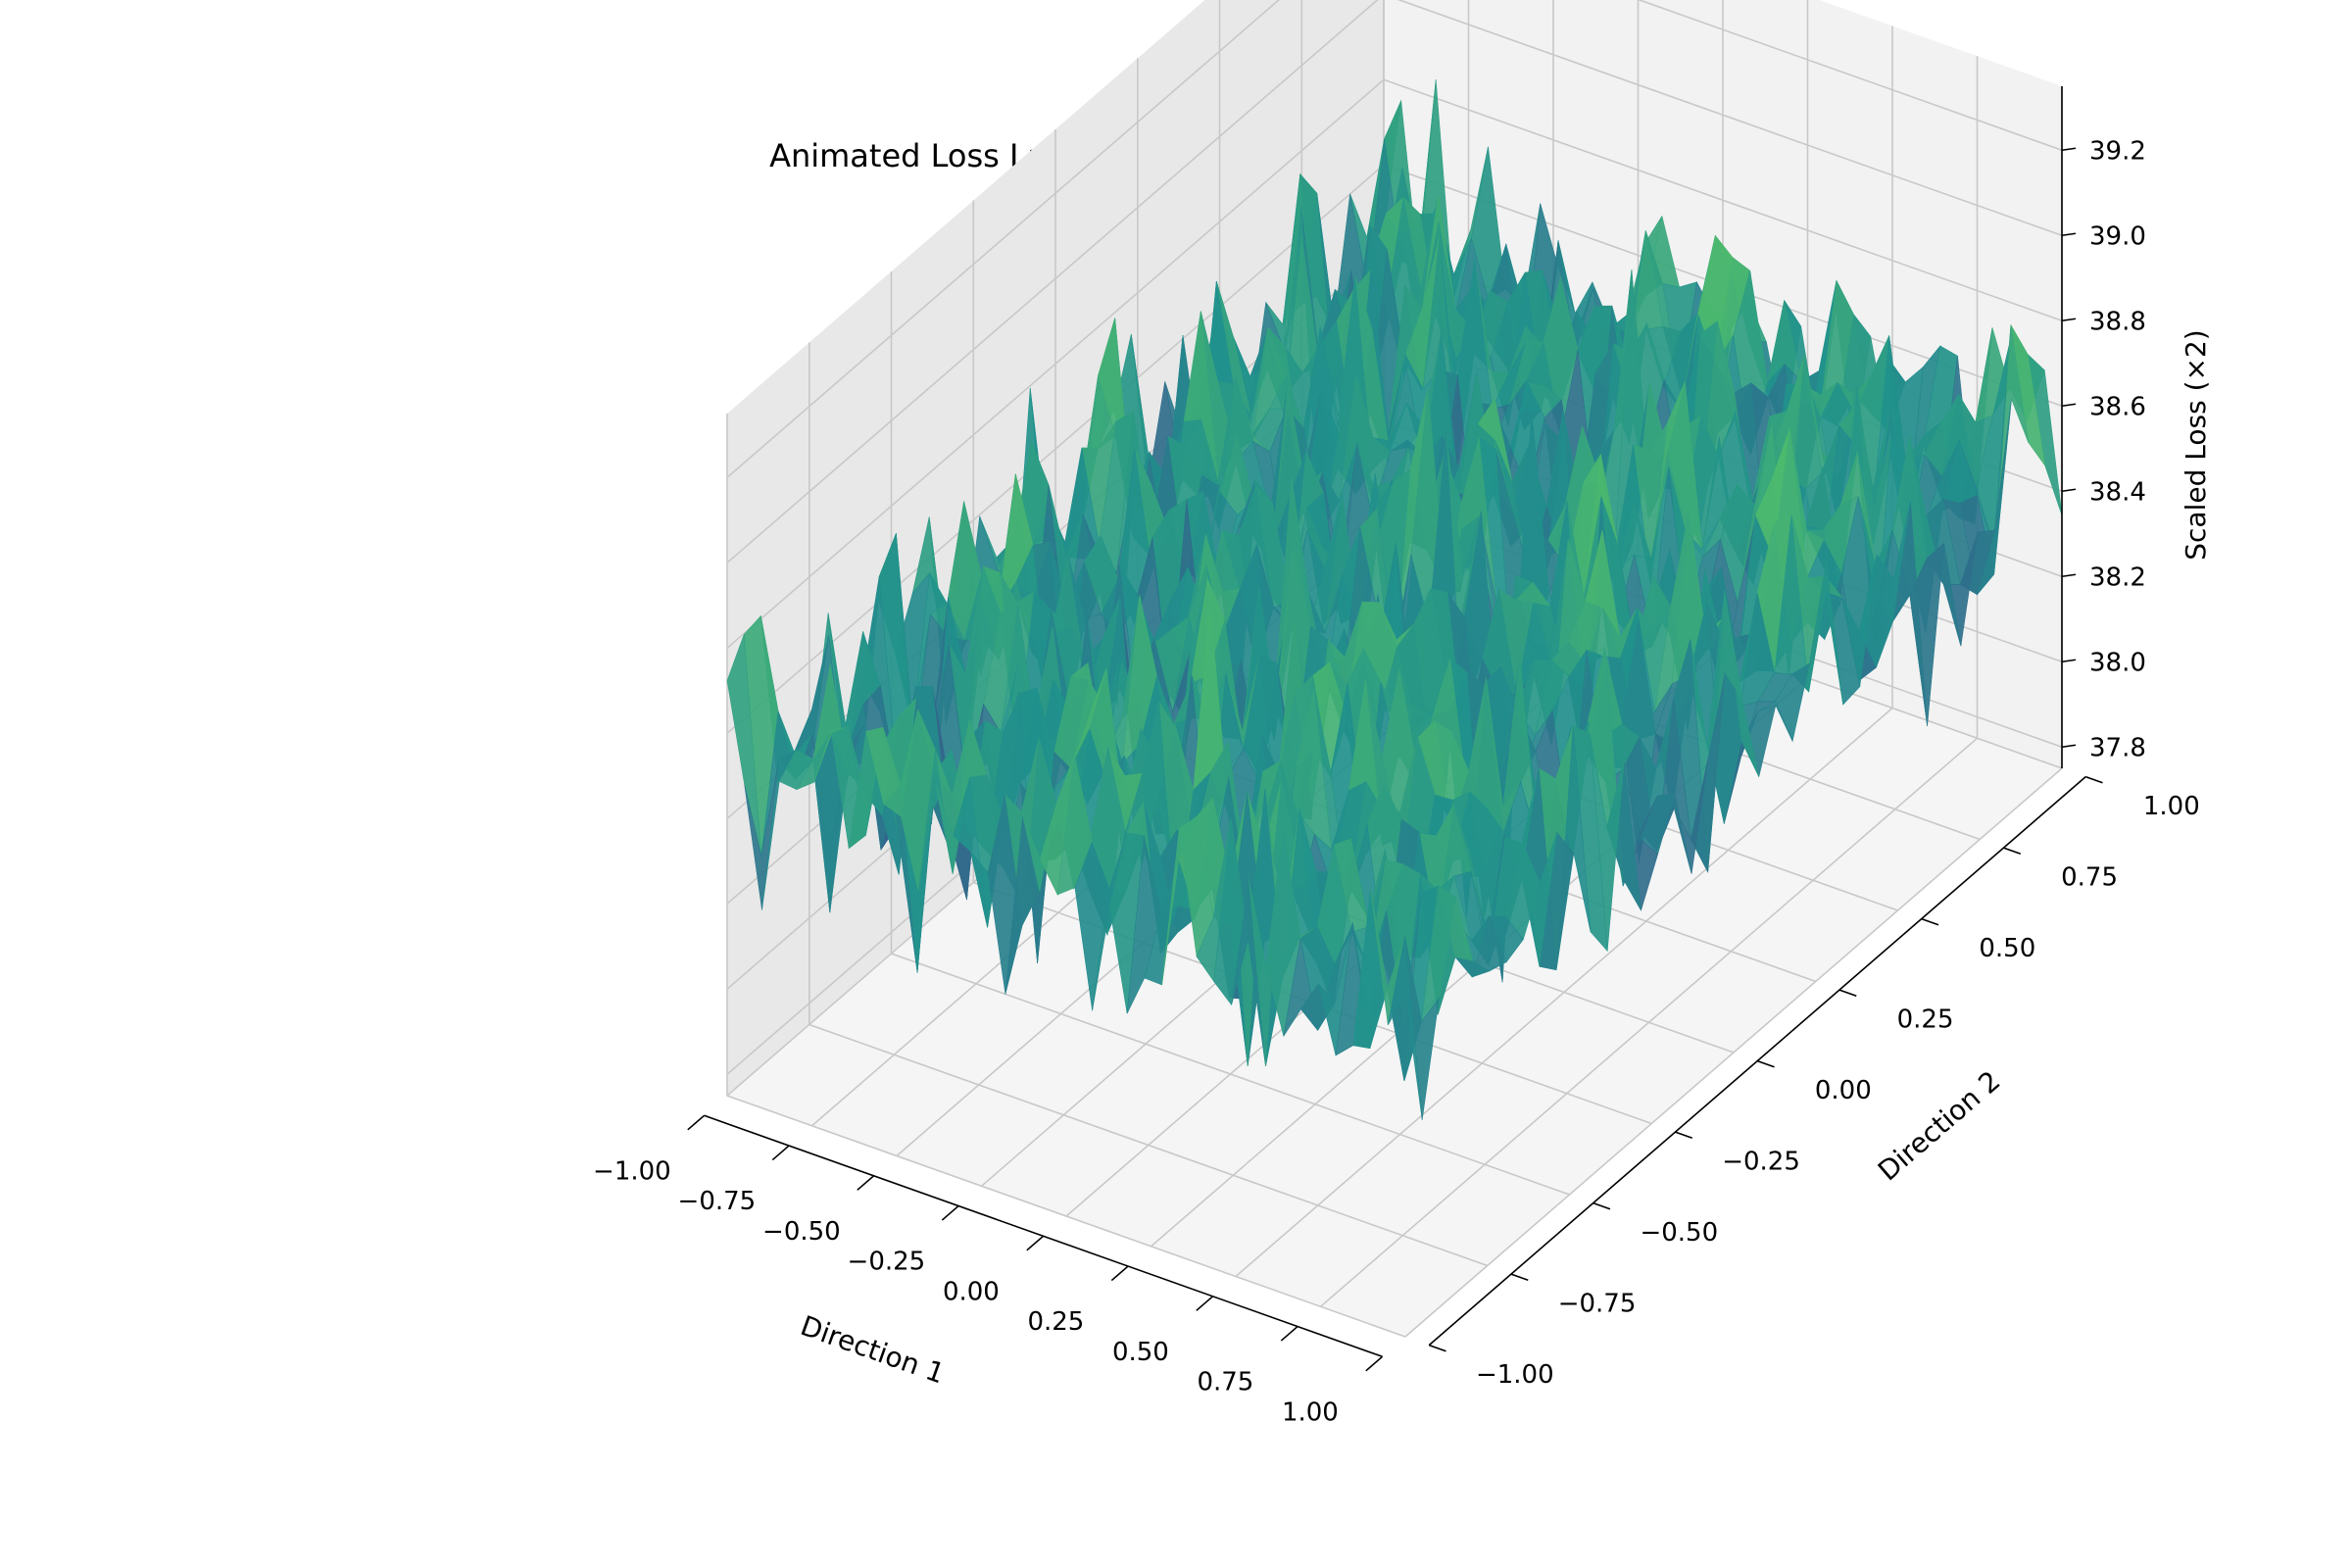 The image size is (2352, 1568). Describe the element at coordinates (2117, 577) in the screenshot. I see `z-tick-label: 38.2` at that location.